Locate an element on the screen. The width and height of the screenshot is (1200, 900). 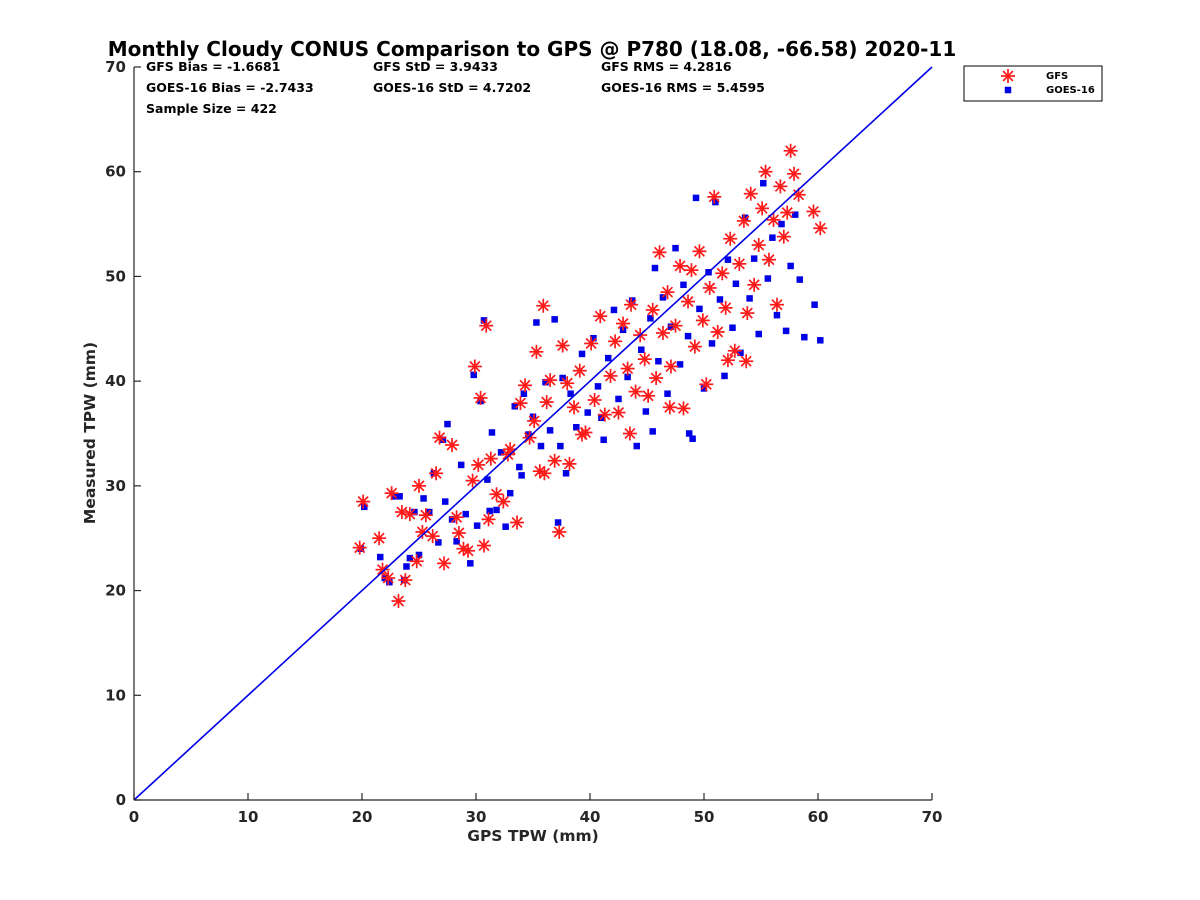
legend: GFS GOES-16 is located at coordinates (1033, 83).